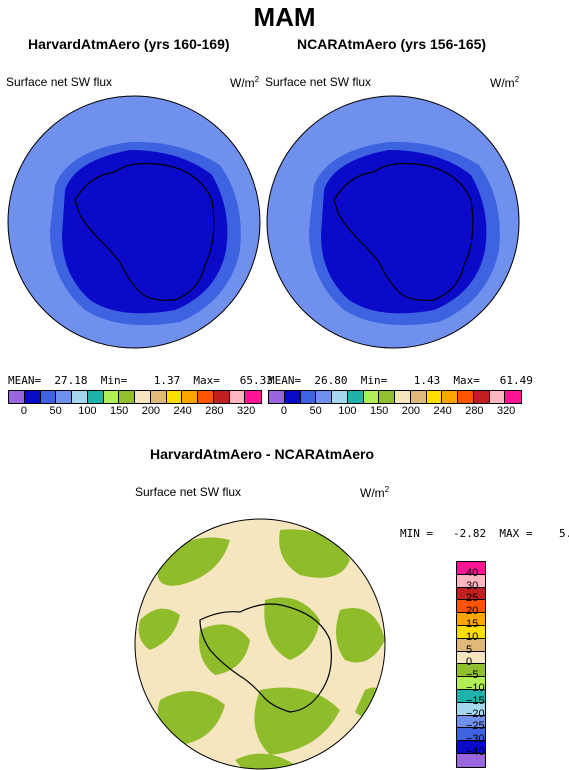 This screenshot has height=770, width=569. I want to click on left-coastline, so click(144, 231).